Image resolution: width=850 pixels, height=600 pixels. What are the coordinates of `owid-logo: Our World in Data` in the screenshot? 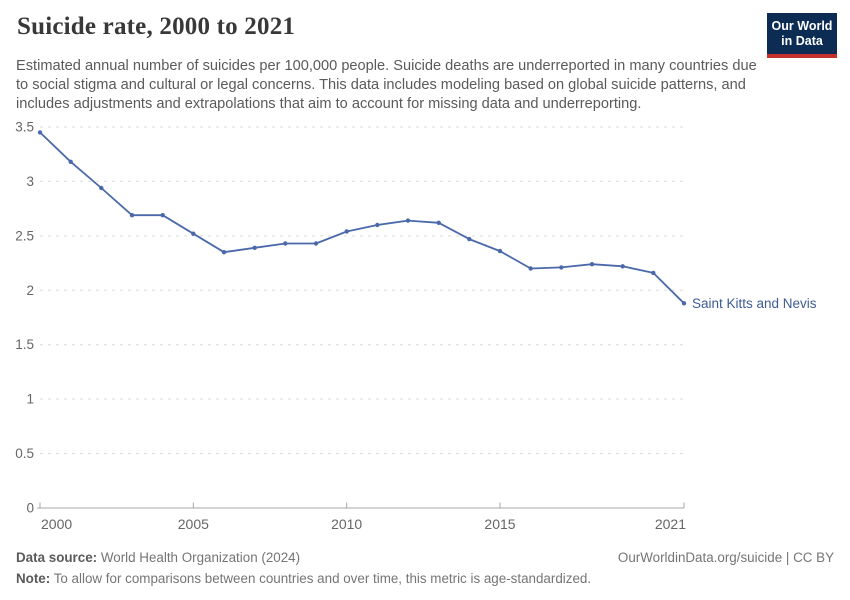 It's located at (802, 35).